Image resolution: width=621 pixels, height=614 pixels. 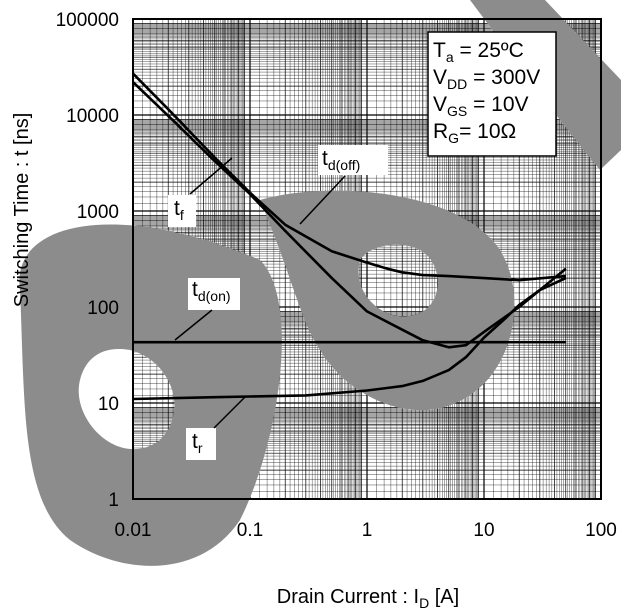 I want to click on x-tick-labels: 0.01 0.1 1 10 100, so click(x=366, y=530).